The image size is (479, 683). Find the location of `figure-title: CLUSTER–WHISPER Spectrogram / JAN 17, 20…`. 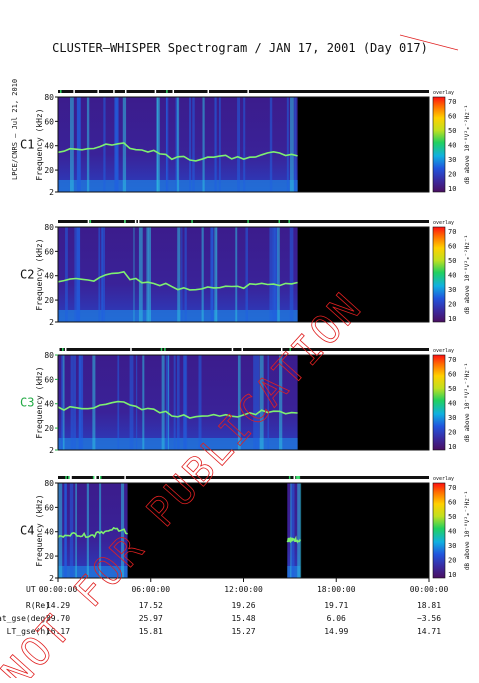

figure-title: CLUSTER–WHISPER Spectrogram / JAN 17, 20… is located at coordinates (240, 48).